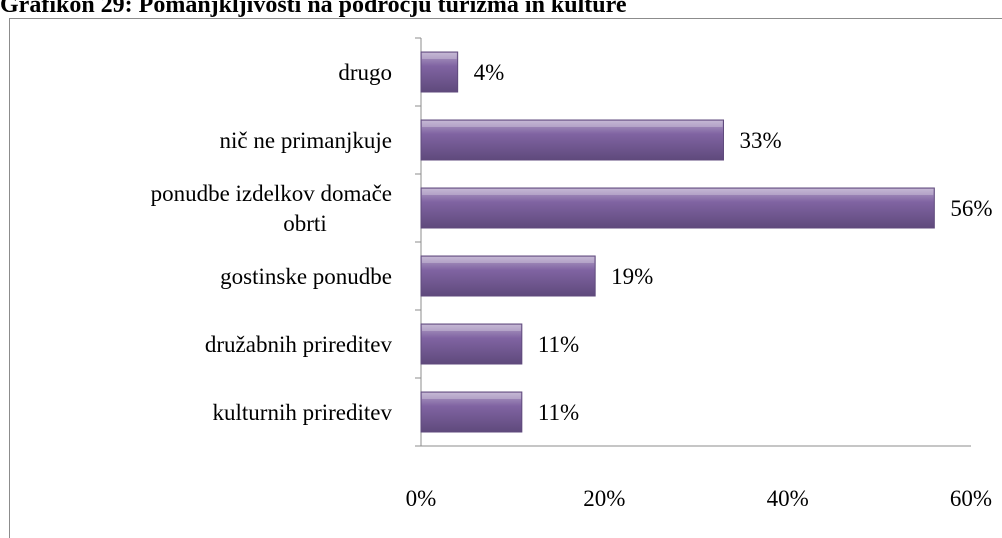 This screenshot has width=1002, height=538. Describe the element at coordinates (788, 498) in the screenshot. I see `x-tick-label: 40%` at that location.